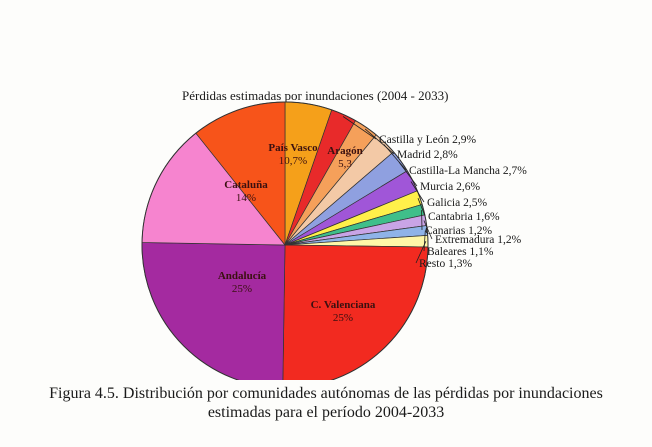 The height and width of the screenshot is (447, 652). Describe the element at coordinates (458, 231) in the screenshot. I see `slice-label-canarias: Canarias 1,2%` at that location.